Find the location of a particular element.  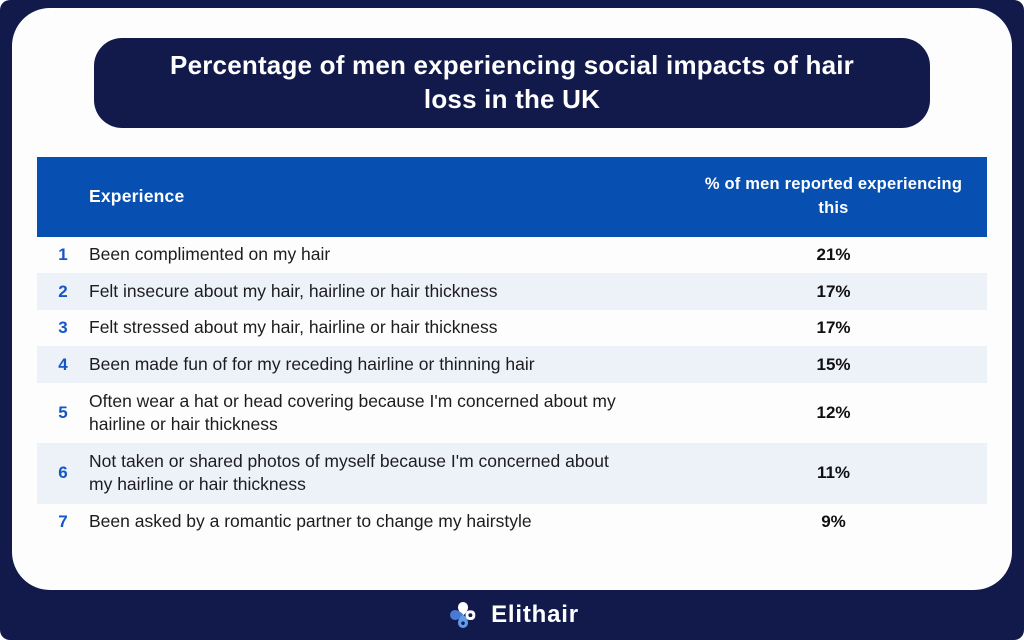

footer-bar: Elithair is located at coordinates (512, 615).